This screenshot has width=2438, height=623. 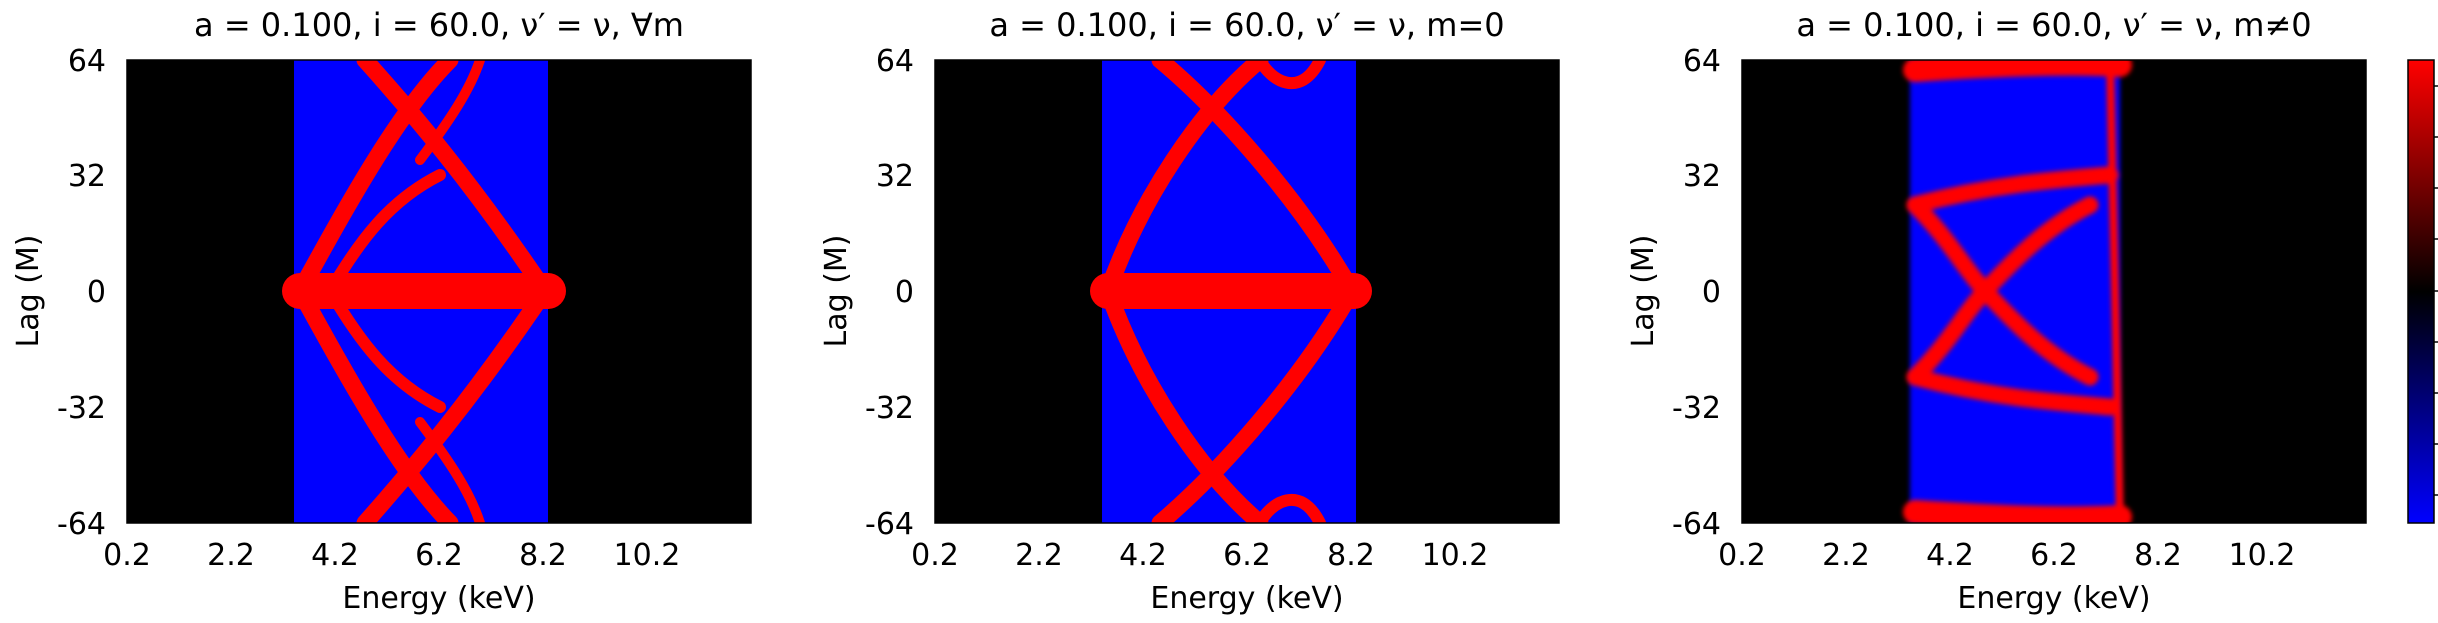 I want to click on subplot-title: a = 0.100, i = 60.0, ν′ = ν, m≠0, so click(x=2053, y=25).